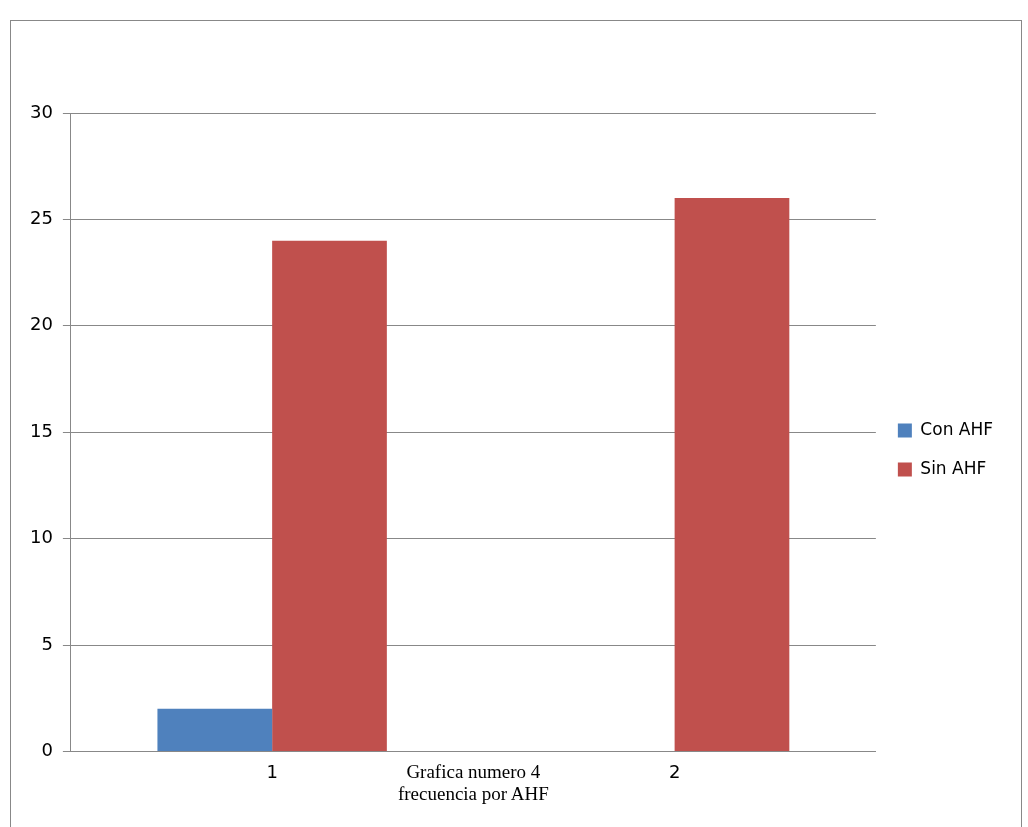 Image resolution: width=1028 pixels, height=827 pixels. I want to click on y-tick-label: 30, so click(41, 111).